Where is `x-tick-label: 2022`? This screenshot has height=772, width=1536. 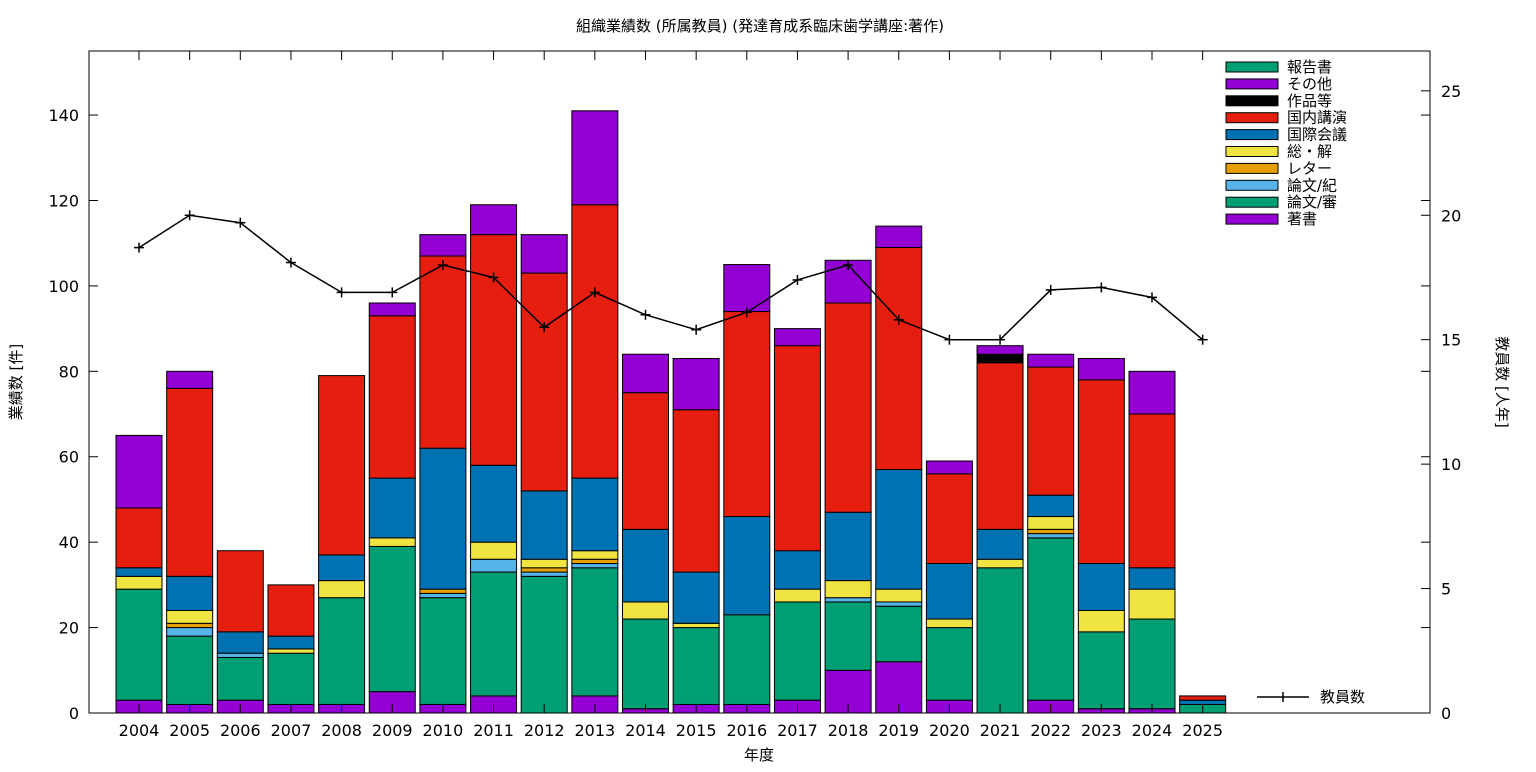
x-tick-label: 2022 is located at coordinates (1050, 730).